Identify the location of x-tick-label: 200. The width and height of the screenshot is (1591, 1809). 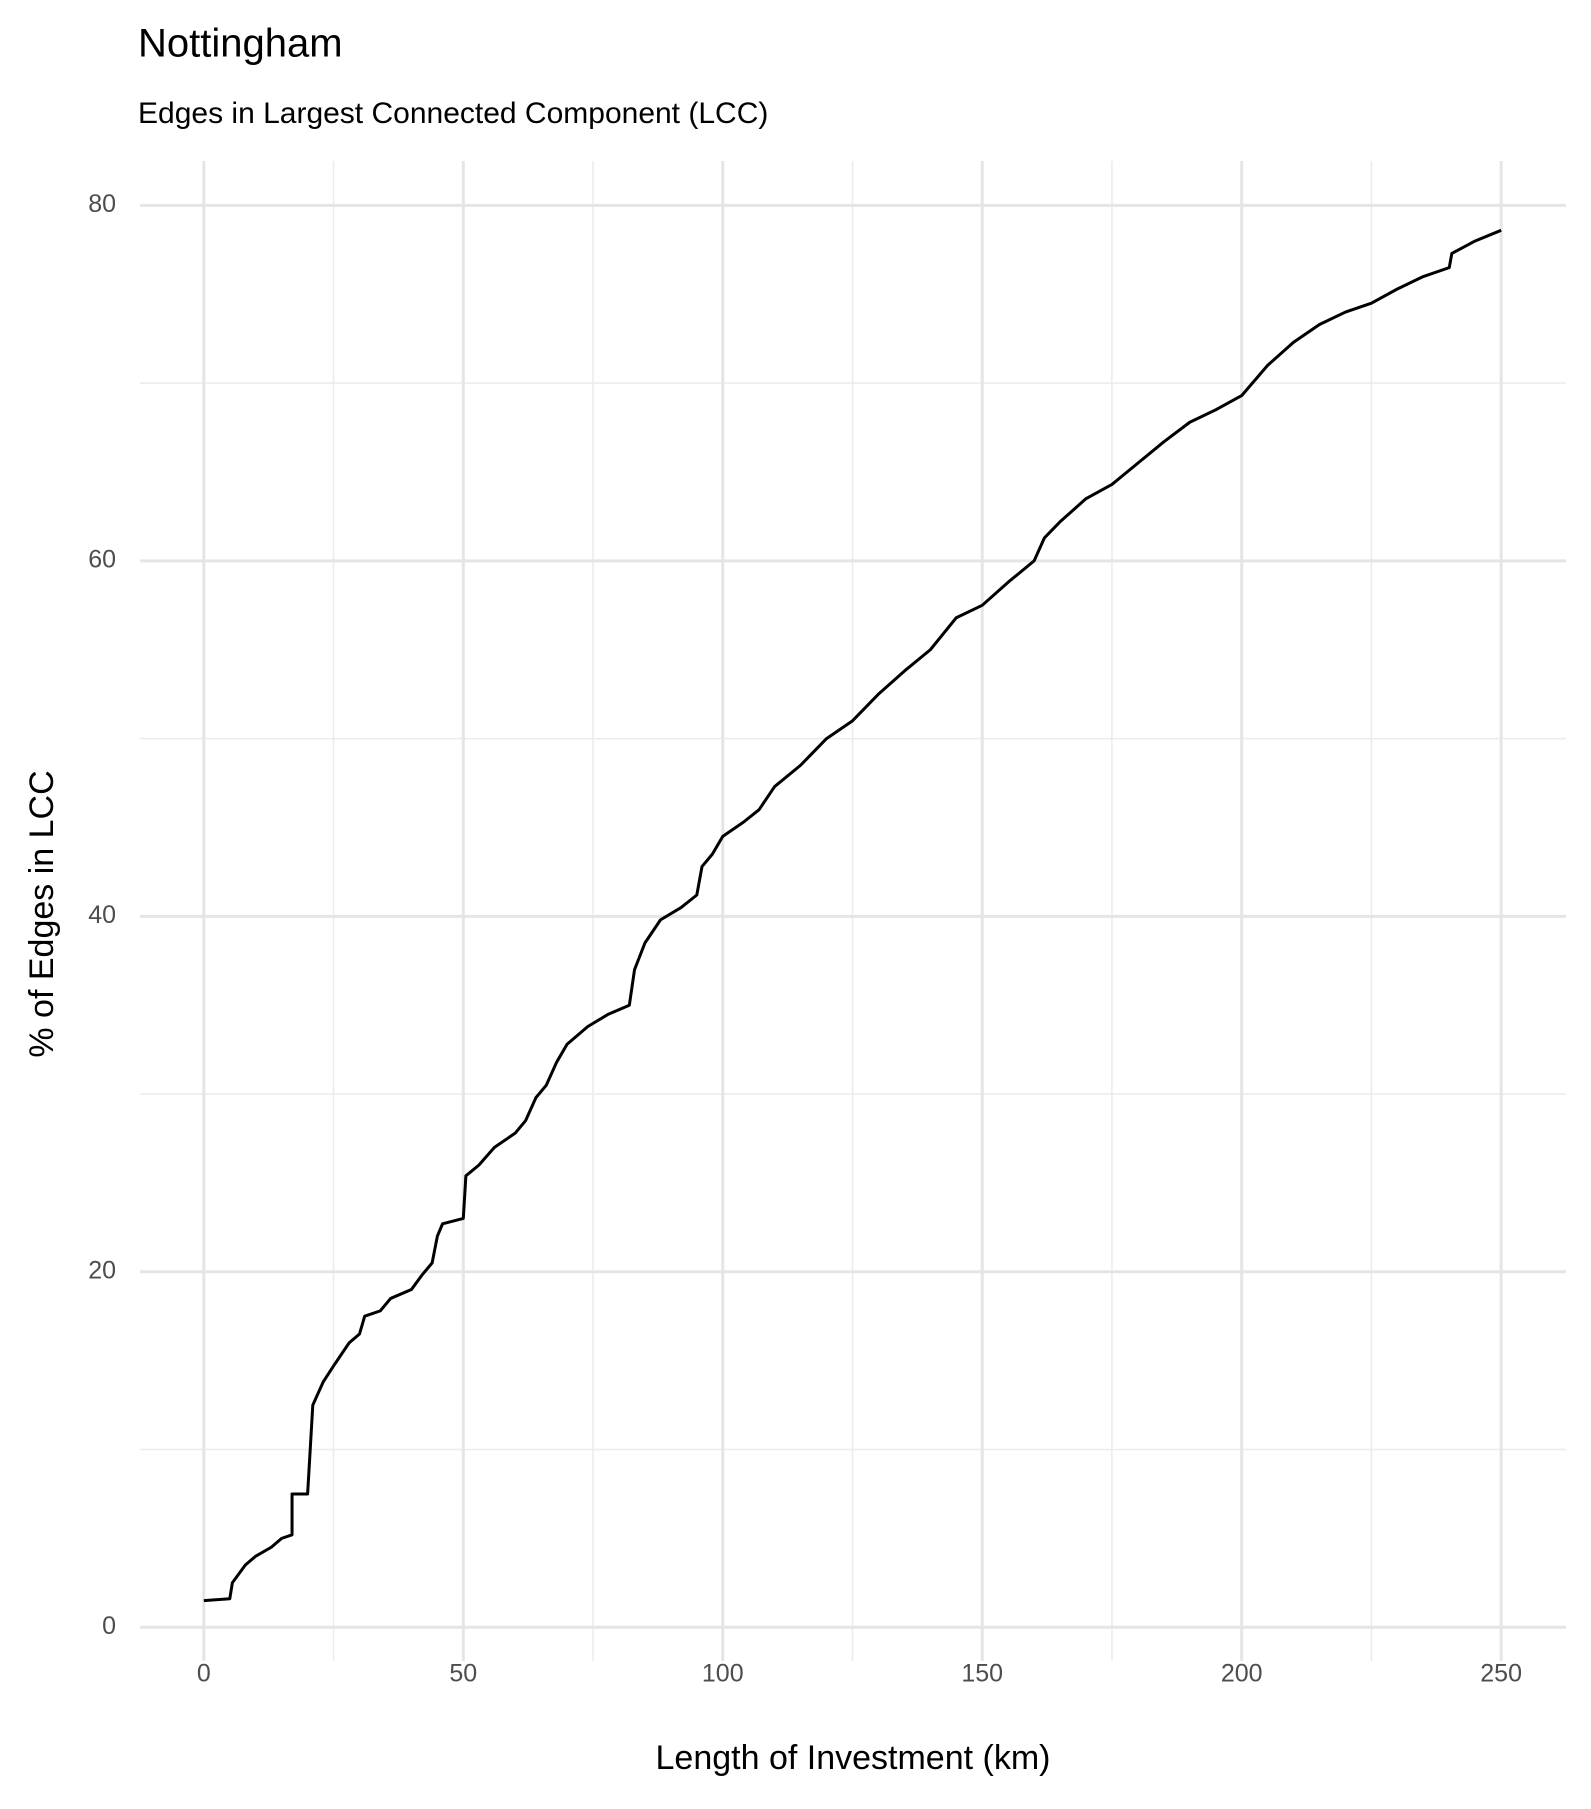
(1242, 1674).